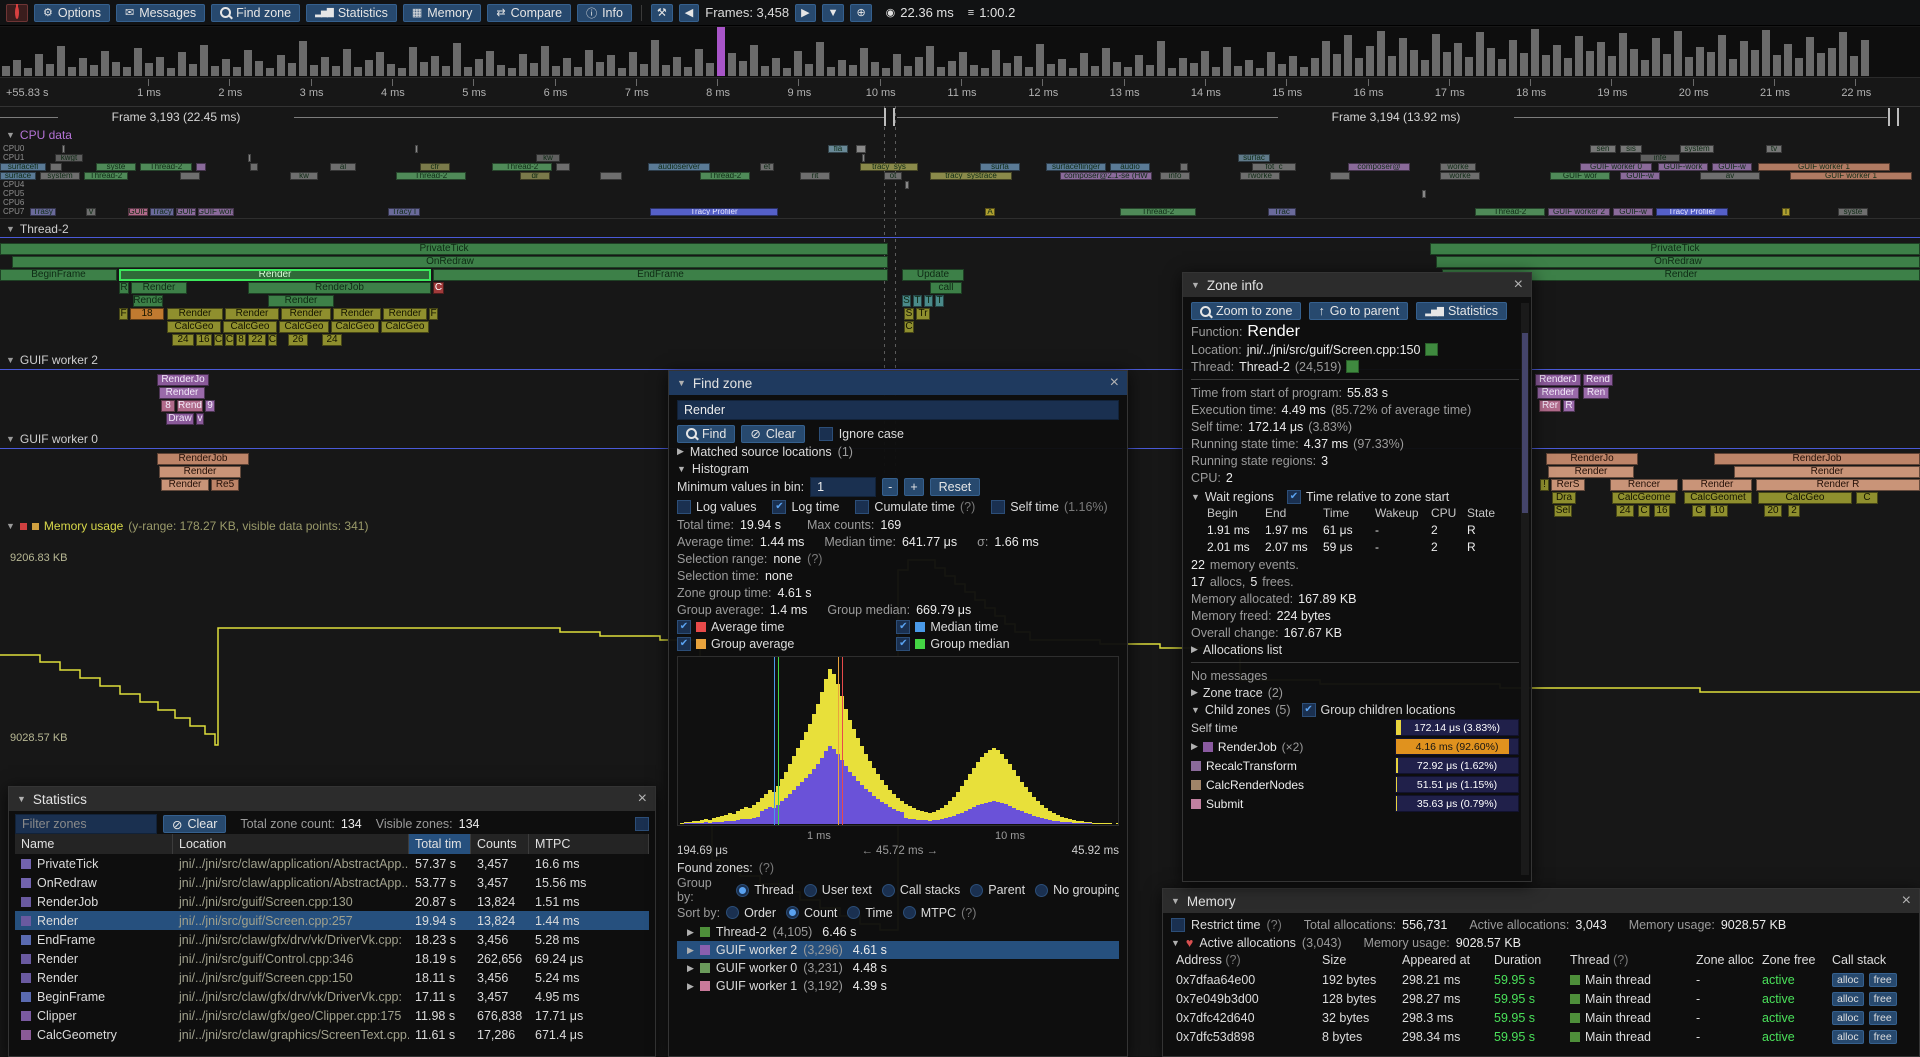 The height and width of the screenshot is (1057, 1920). I want to click on section-guif-worker-2: ▼ GUIF worker 2, so click(52, 360).